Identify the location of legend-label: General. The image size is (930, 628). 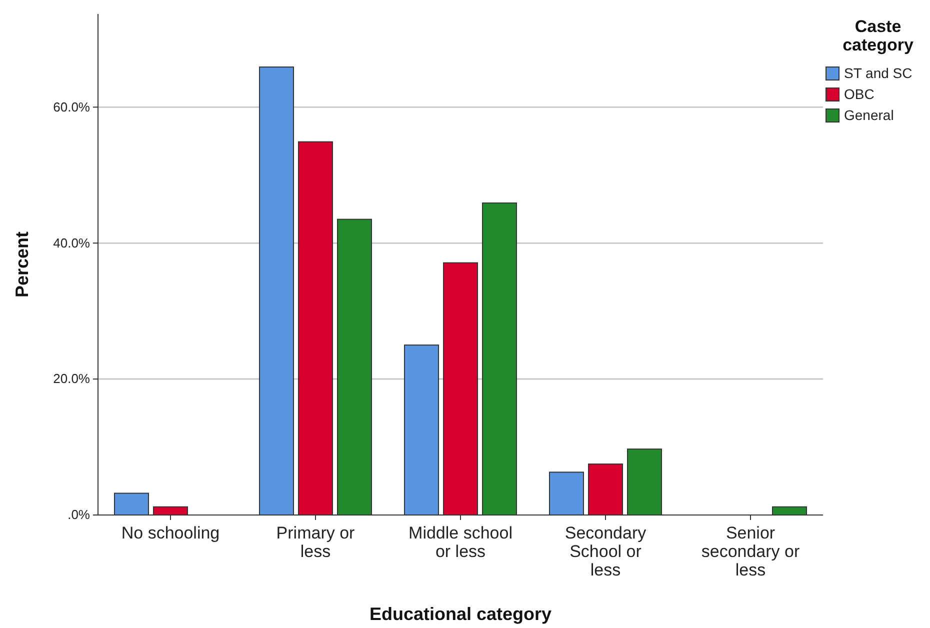
(869, 115).